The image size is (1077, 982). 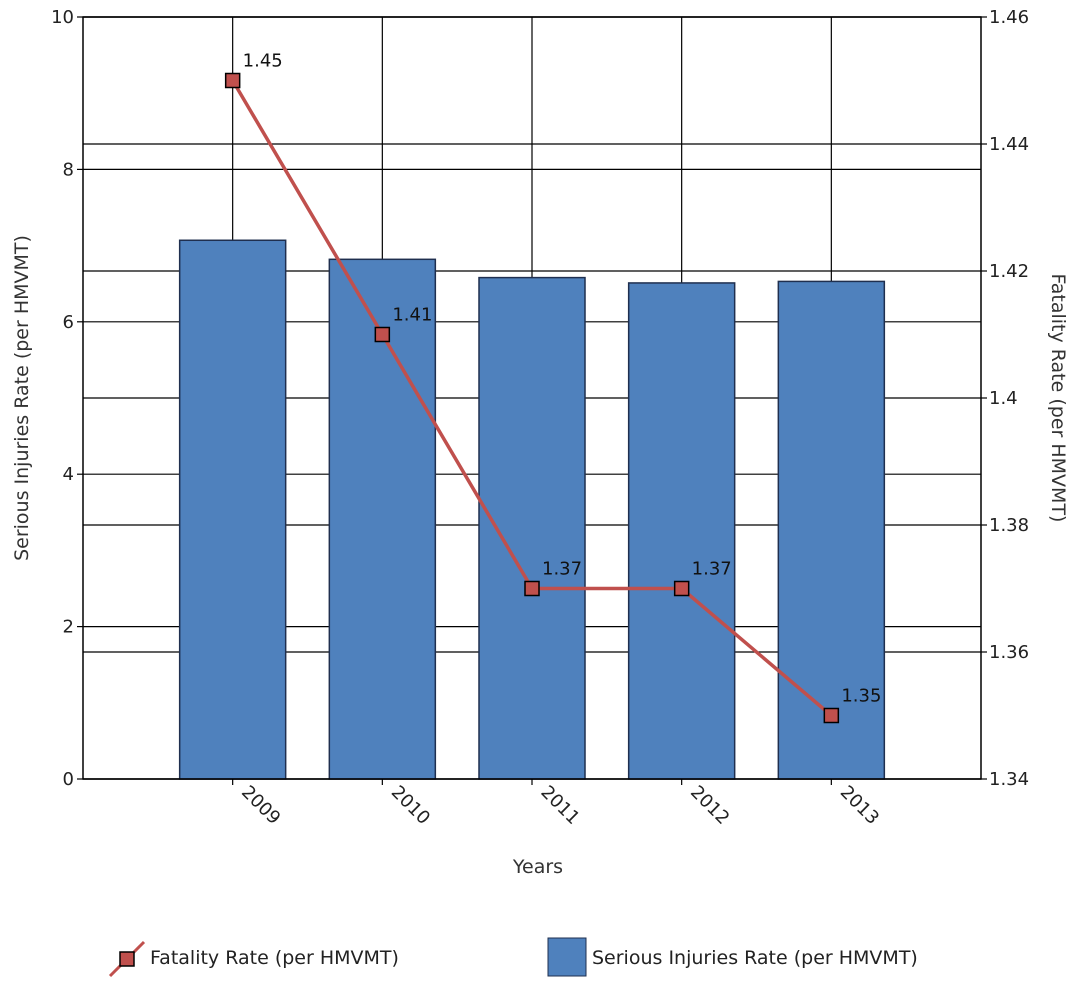 I want to click on y2-tick-label: 1.42, so click(x=1009, y=271).